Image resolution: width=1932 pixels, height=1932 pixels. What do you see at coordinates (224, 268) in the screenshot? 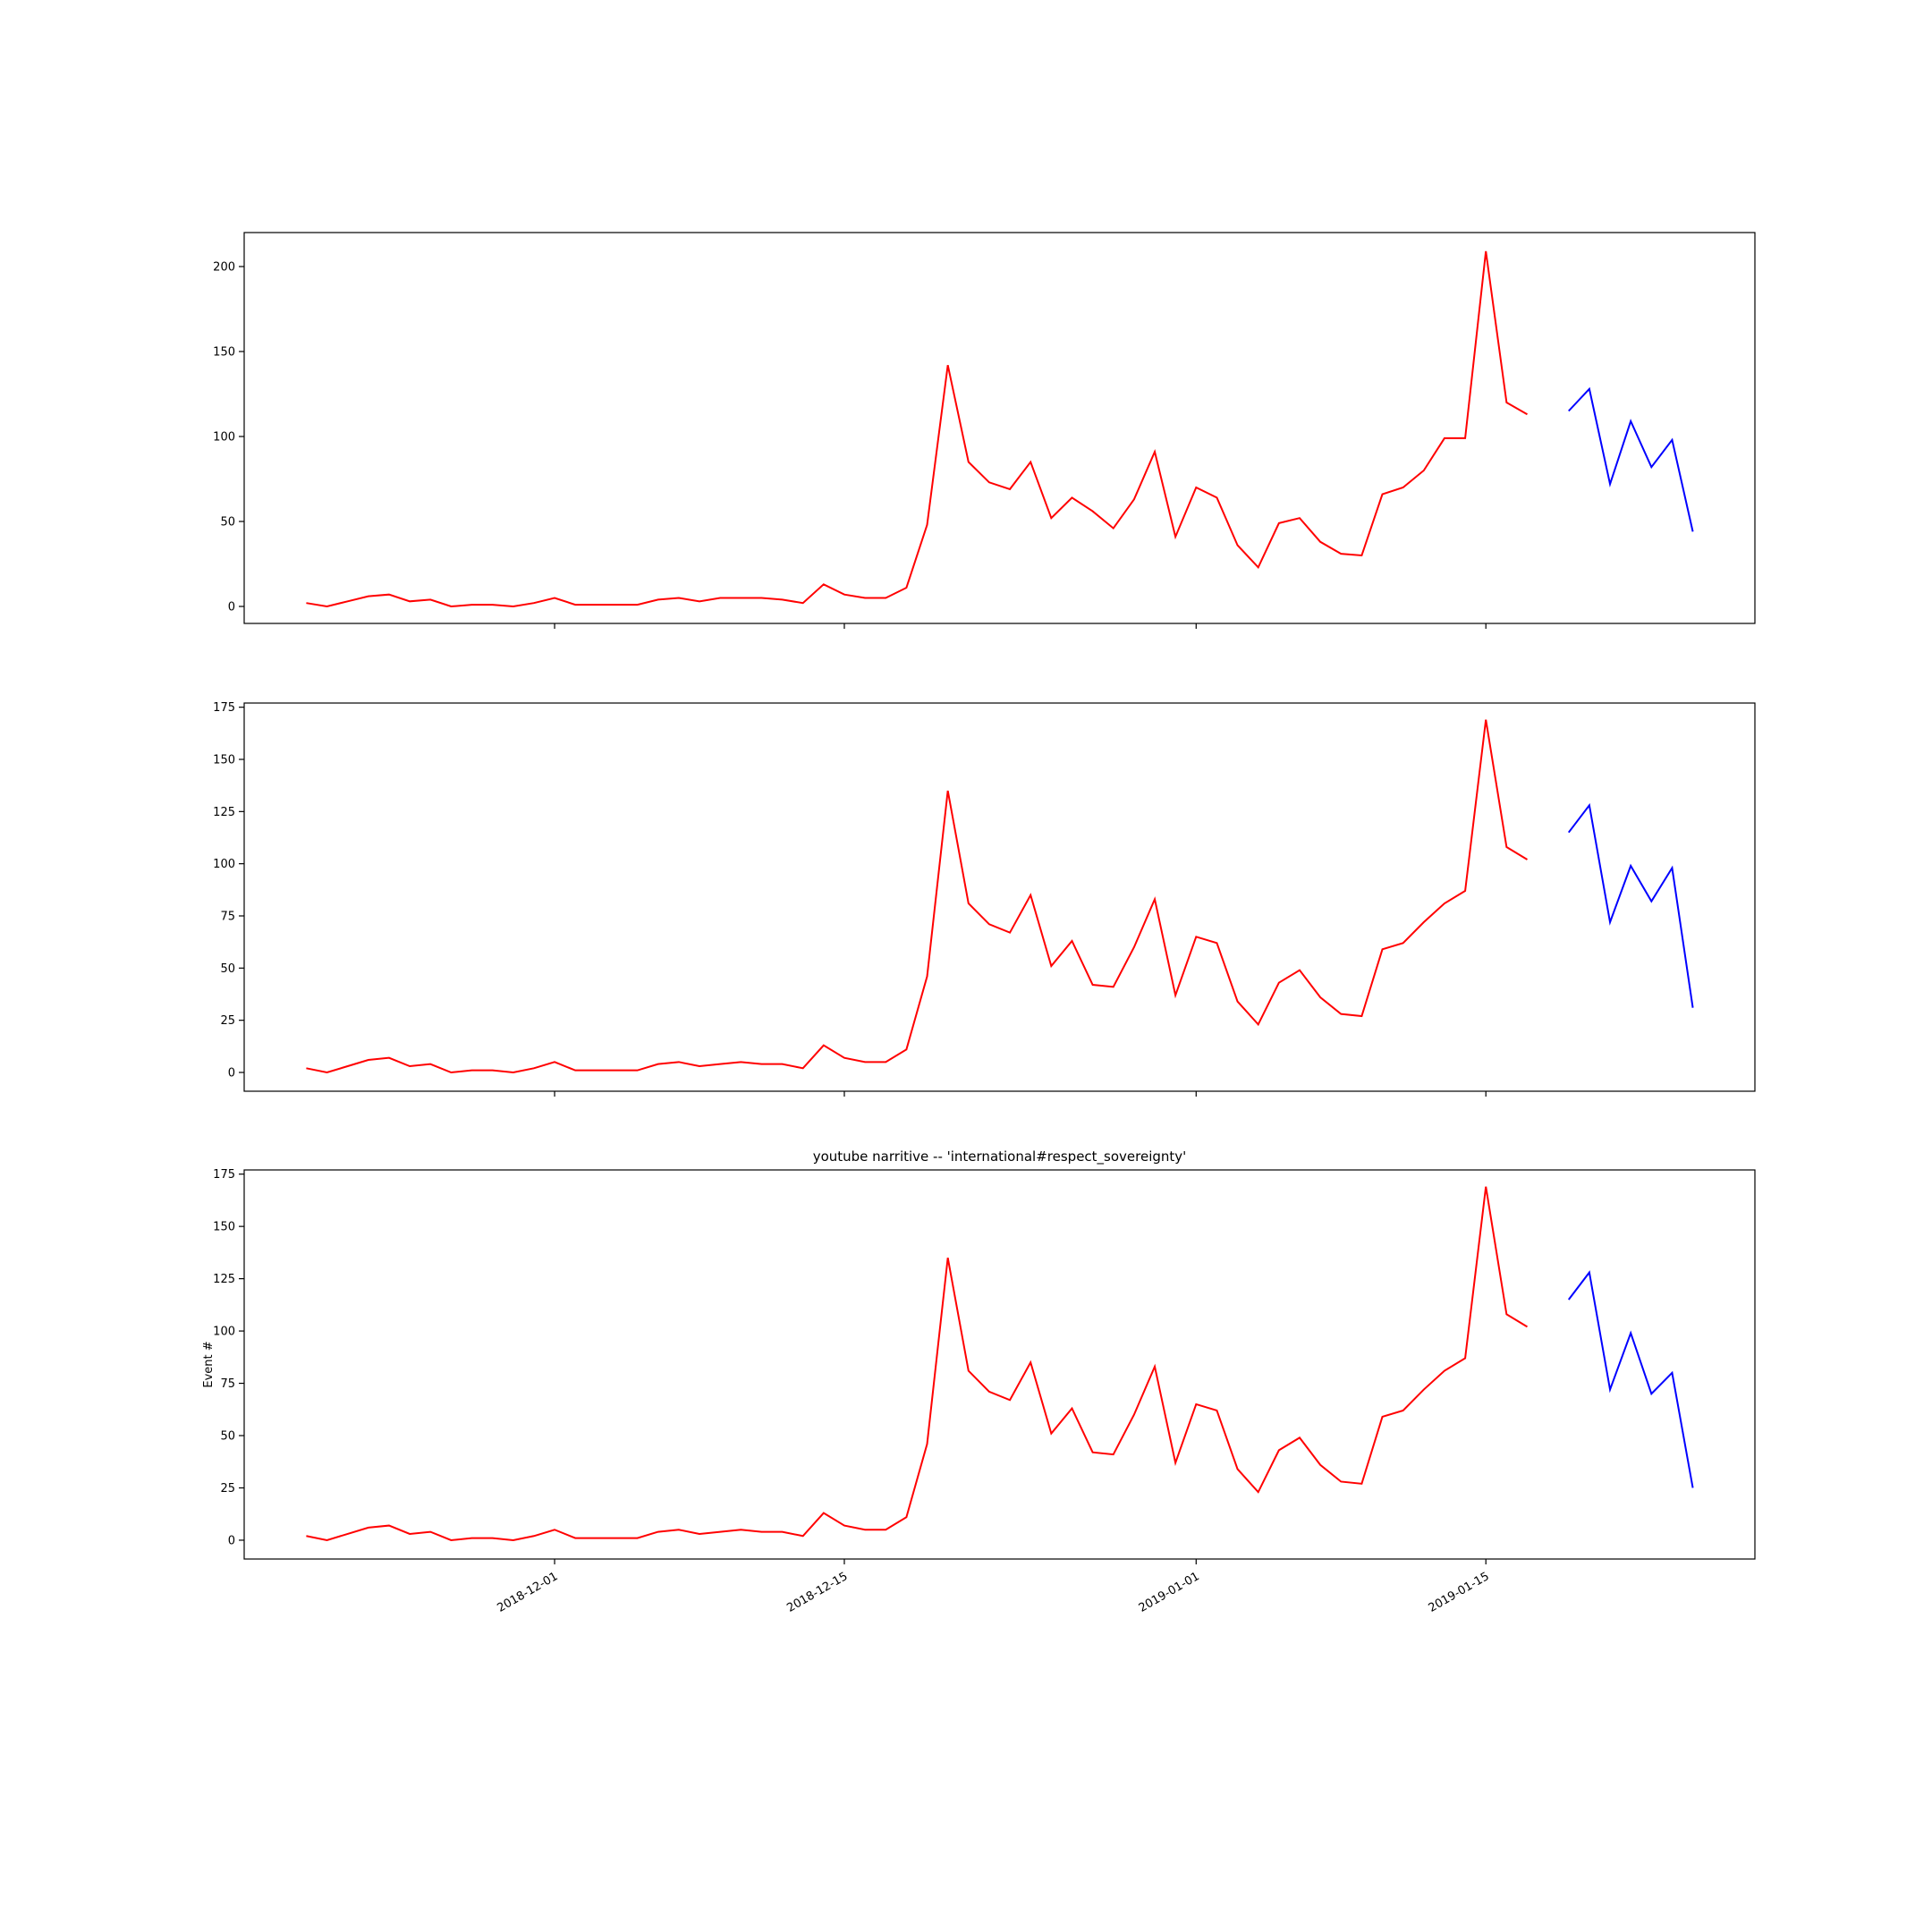
I see `y-tick-label: 200` at bounding box center [224, 268].